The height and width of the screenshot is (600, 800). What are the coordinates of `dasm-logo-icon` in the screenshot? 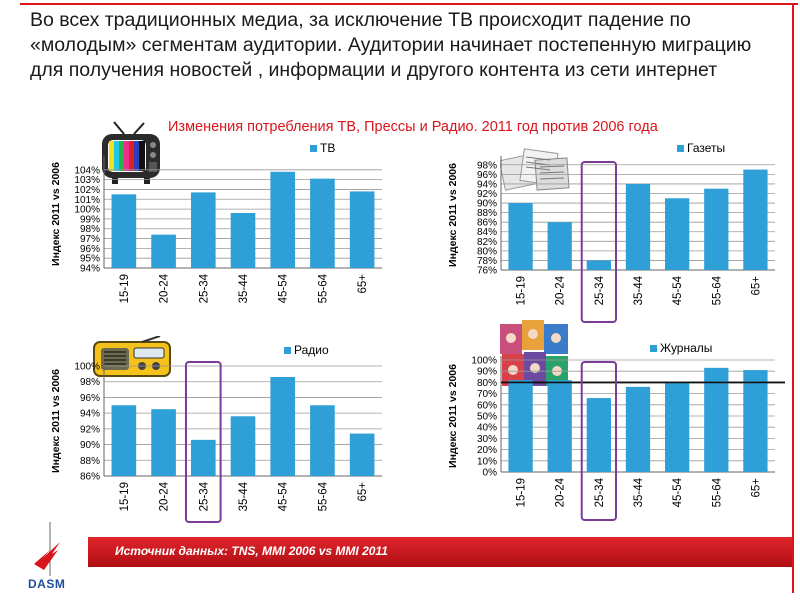 It's located at (47, 549).